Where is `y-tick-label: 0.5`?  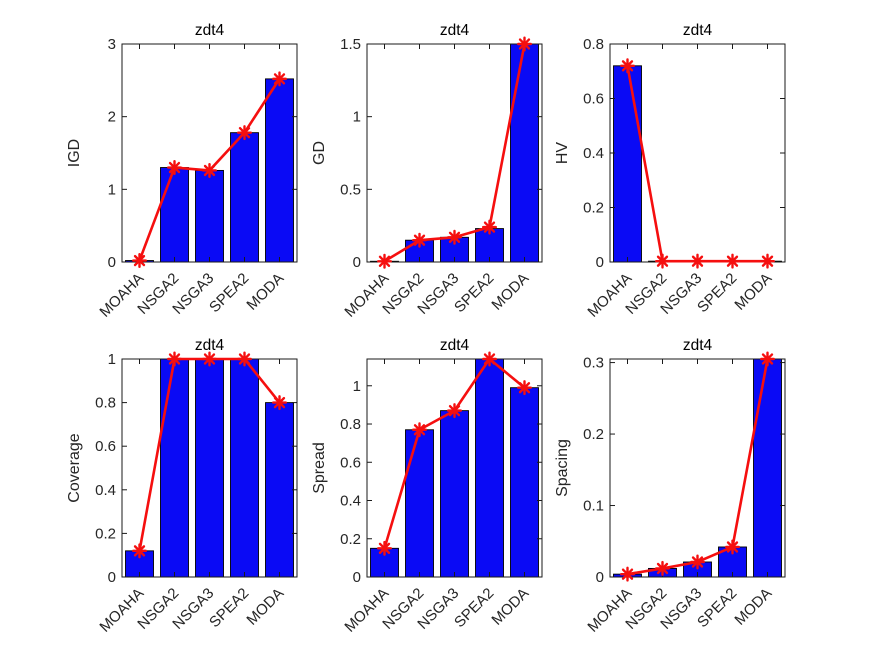 y-tick-label: 0.5 is located at coordinates (350, 189).